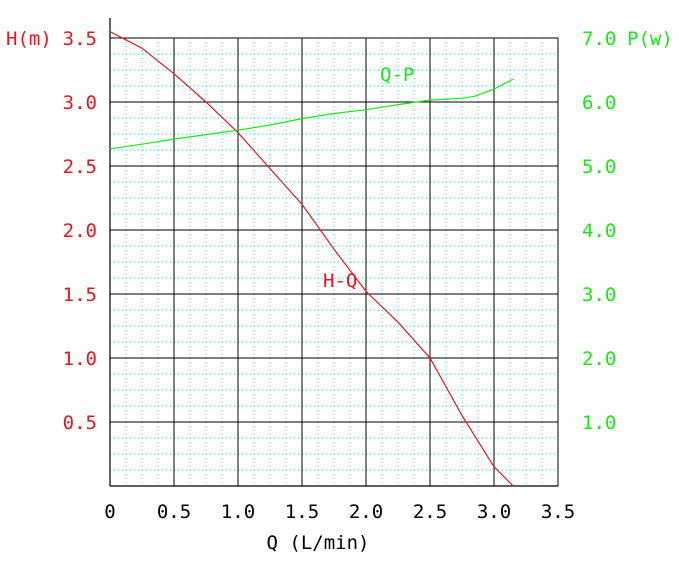 This screenshot has height=561, width=679. I want to click on x-tick-label: 0, so click(109, 512).